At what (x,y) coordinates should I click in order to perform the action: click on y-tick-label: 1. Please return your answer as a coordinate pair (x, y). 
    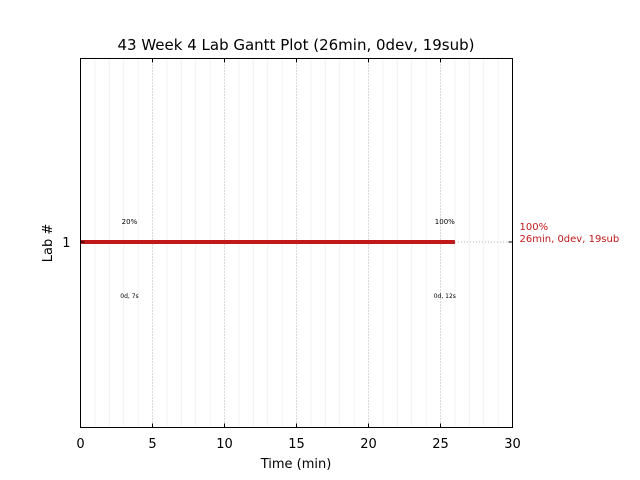
    Looking at the image, I should click on (66, 243).